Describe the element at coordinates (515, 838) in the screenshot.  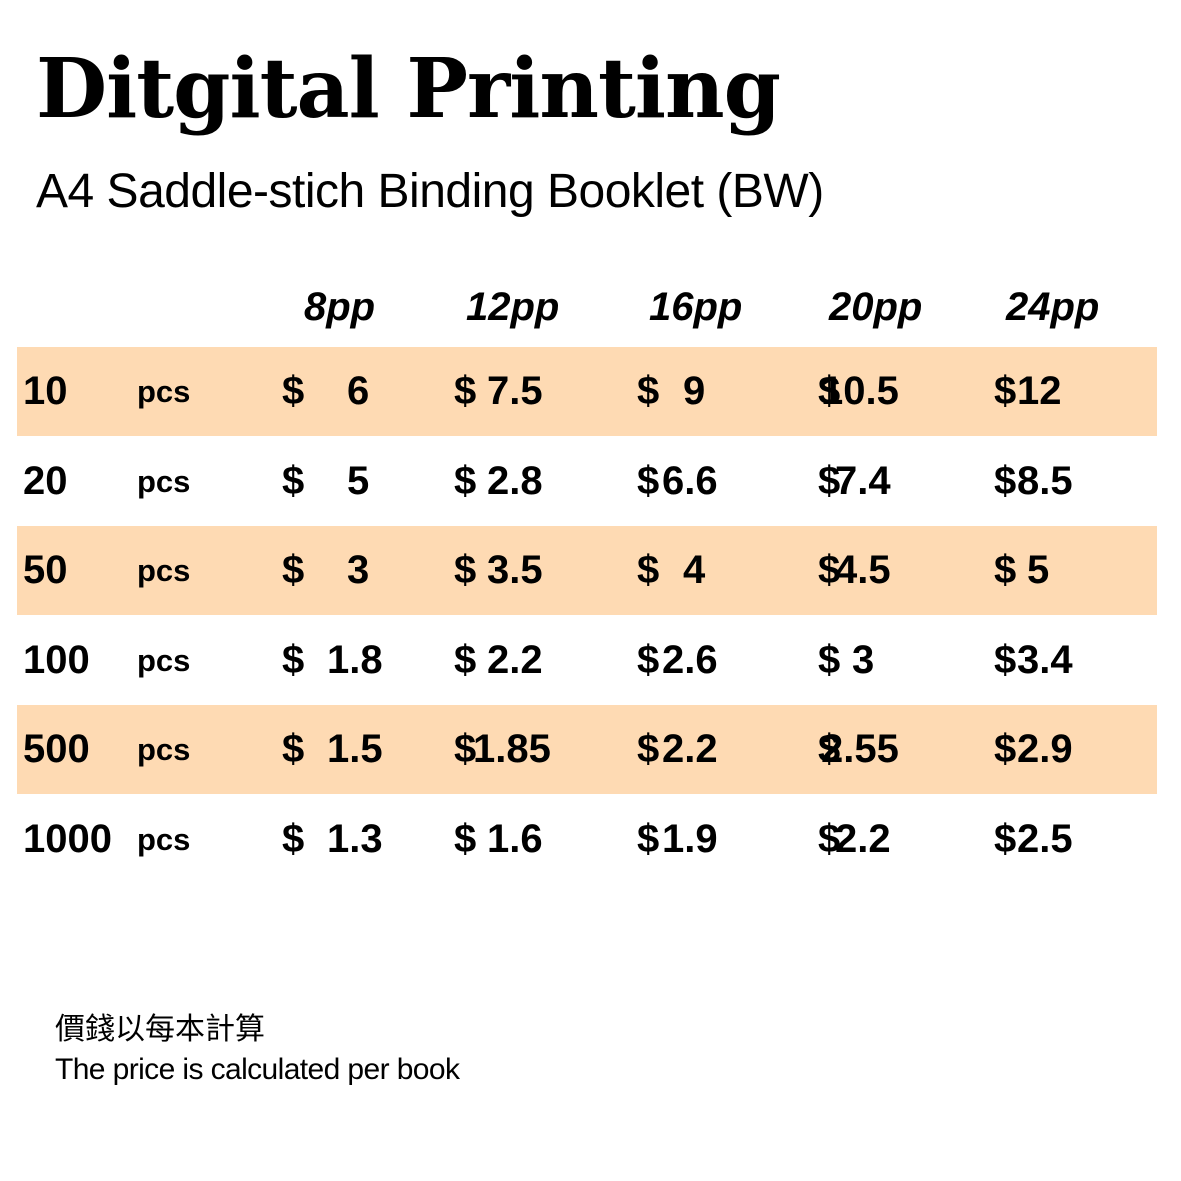
I see `price-value: 1.6` at that location.